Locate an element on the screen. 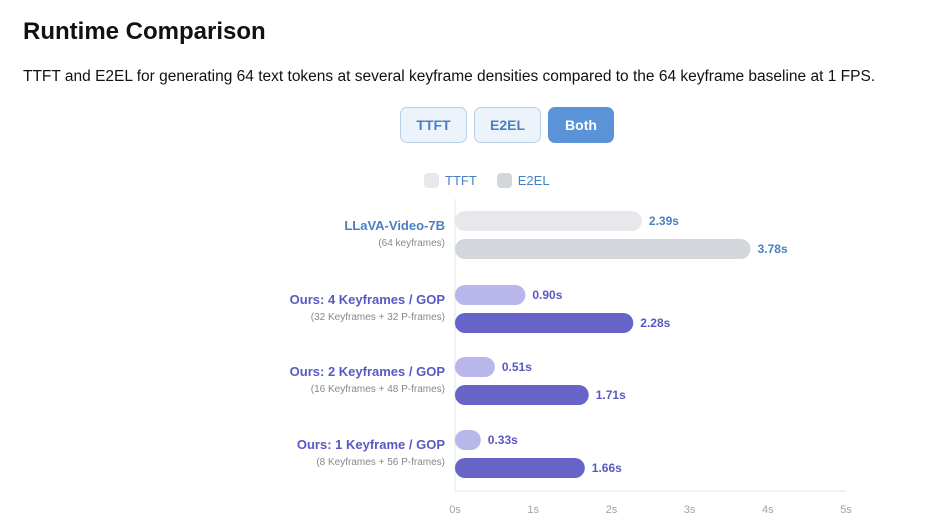 The image size is (952, 530). legend-item-ttft: TTFT is located at coordinates (450, 180).